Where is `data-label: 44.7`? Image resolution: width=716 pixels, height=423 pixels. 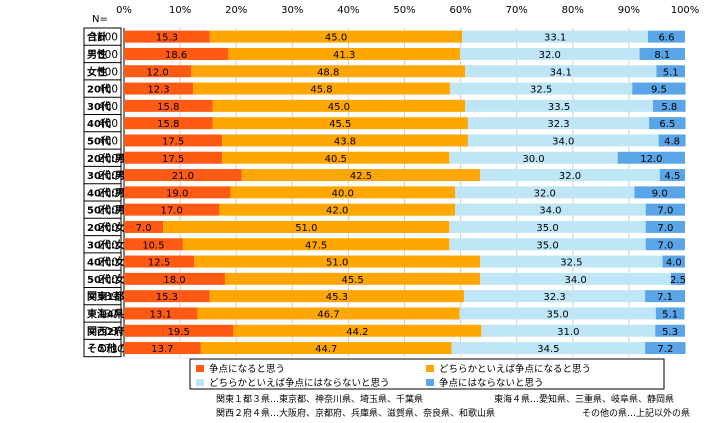 data-label: 44.7 is located at coordinates (326, 349).